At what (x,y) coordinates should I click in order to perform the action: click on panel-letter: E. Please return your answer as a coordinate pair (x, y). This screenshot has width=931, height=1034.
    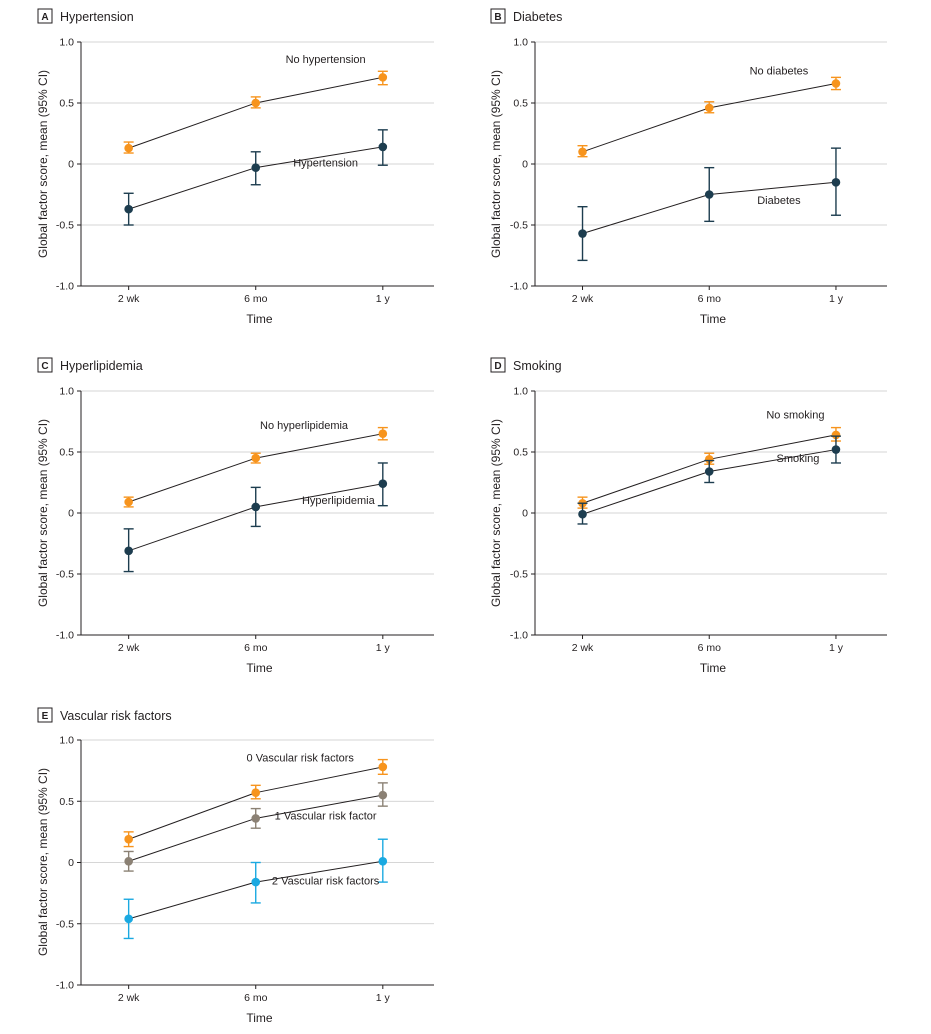
    Looking at the image, I should click on (45, 716).